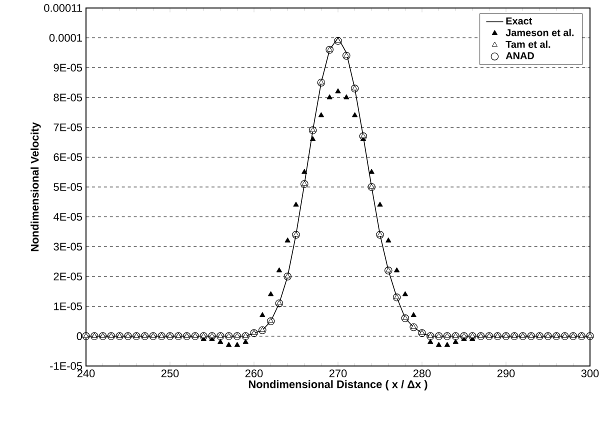  Describe the element at coordinates (68, 306) in the screenshot. I see `y-tick-label: 1E-05` at that location.